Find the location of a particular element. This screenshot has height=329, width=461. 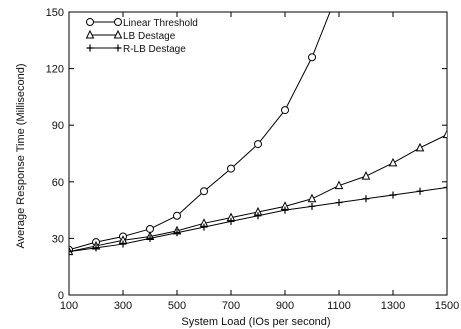

legend-label-1: Linear Threshold is located at coordinates (160, 23).